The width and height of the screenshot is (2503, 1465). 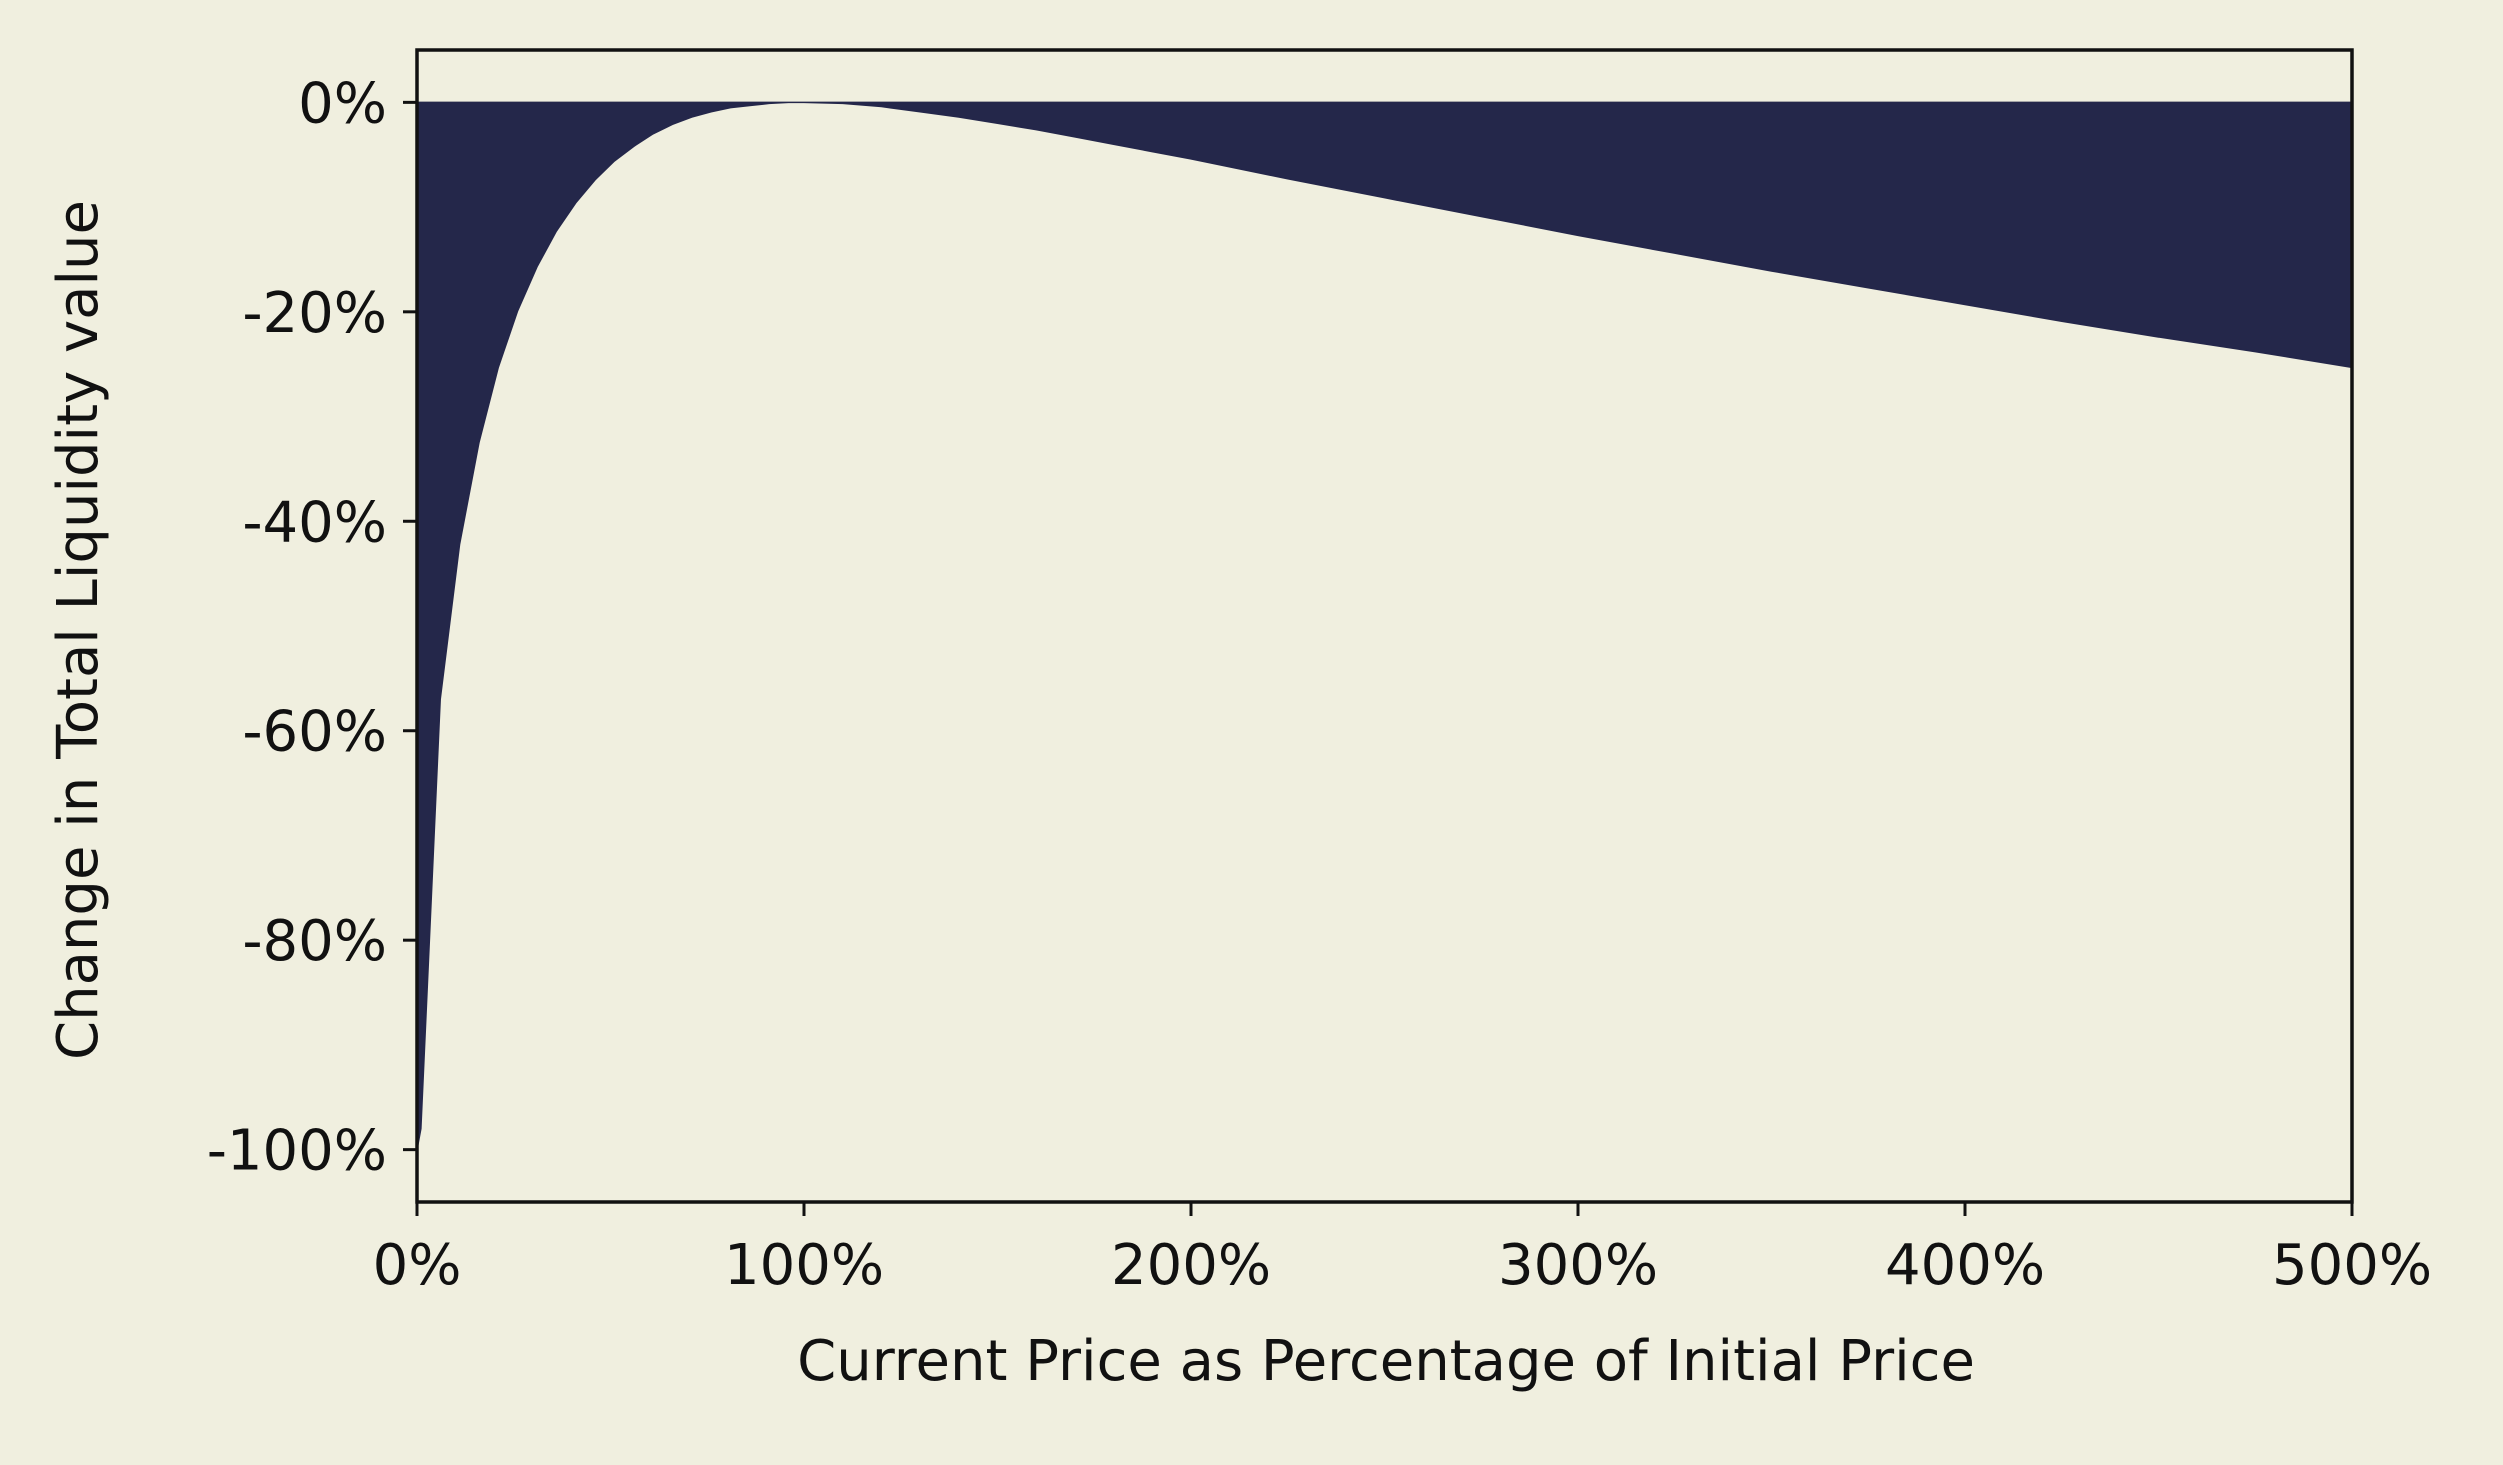 I want to click on y-tick-label: -100%, so click(x=297, y=1151).